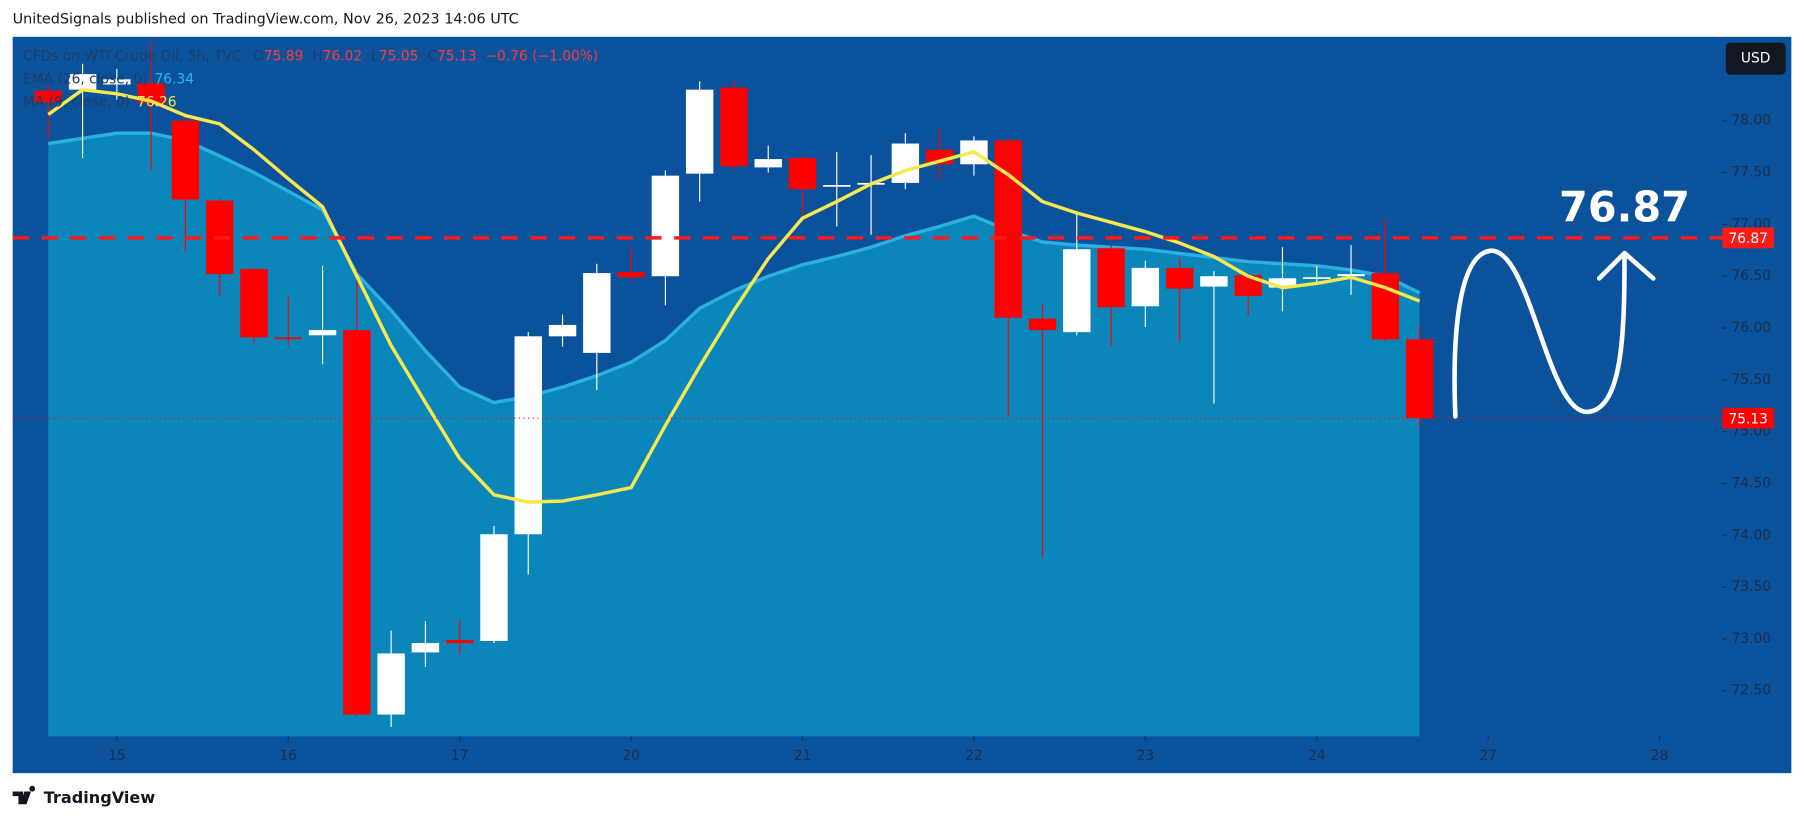 This screenshot has width=1804, height=821. I want to click on legend-value: 76.34, so click(175, 79).